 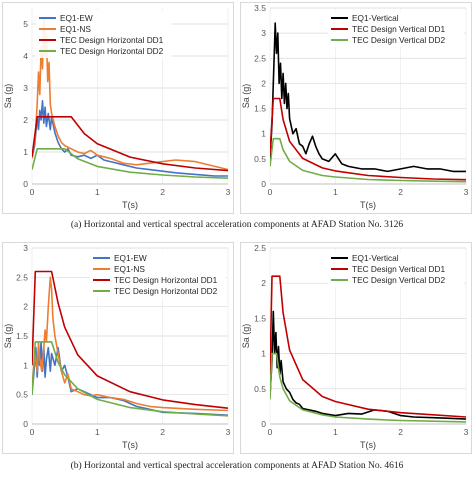 I want to click on y-tick-label: 5, so click(x=25, y=24).